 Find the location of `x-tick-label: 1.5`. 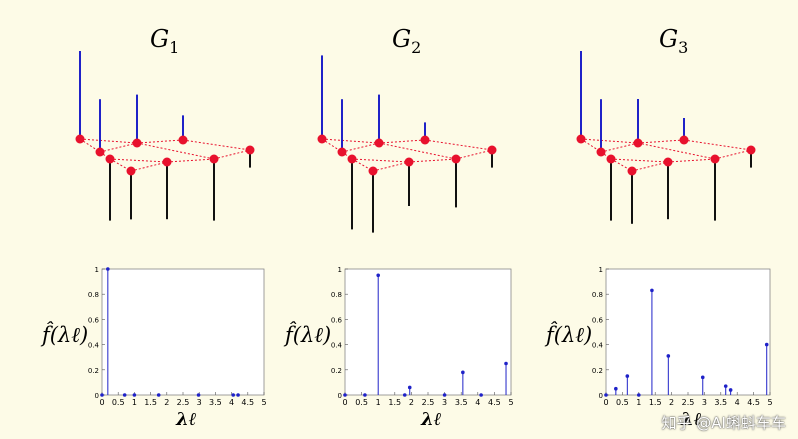

x-tick-label: 1.5 is located at coordinates (655, 402).